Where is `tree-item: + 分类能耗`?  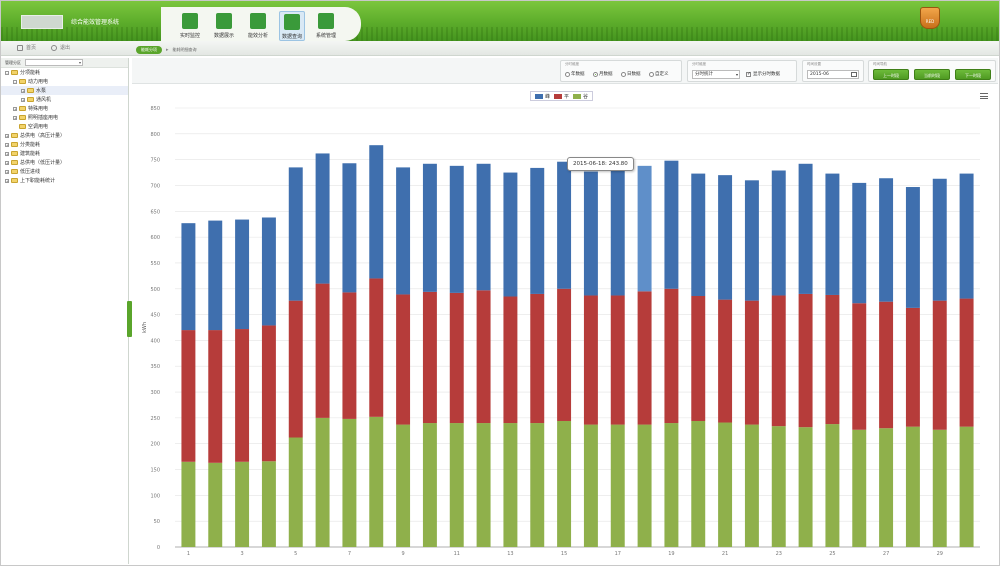
tree-item: + 分类能耗 is located at coordinates (64, 144).